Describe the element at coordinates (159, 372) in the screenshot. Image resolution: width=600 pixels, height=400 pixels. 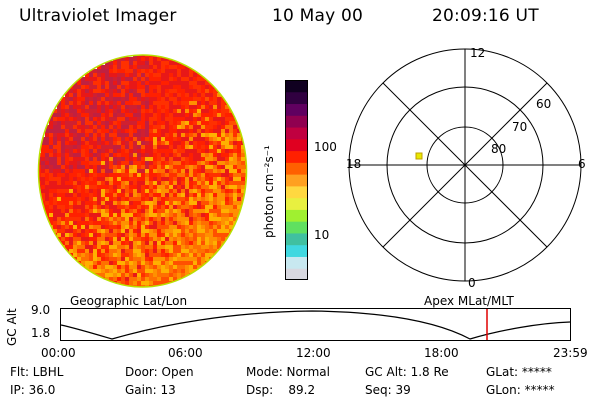
I see `status-door: Door: Open` at that location.